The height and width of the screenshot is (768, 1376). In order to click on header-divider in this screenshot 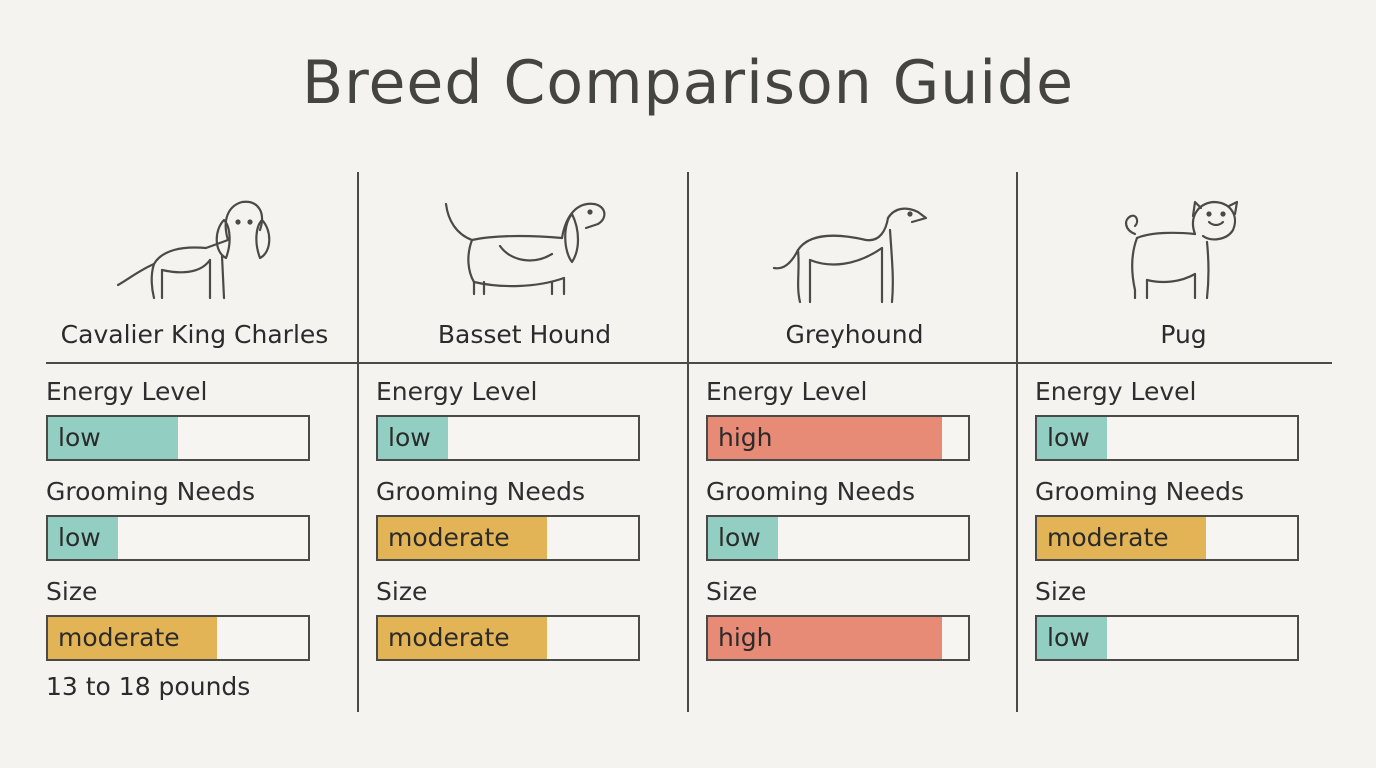, I will do `click(689, 363)`.